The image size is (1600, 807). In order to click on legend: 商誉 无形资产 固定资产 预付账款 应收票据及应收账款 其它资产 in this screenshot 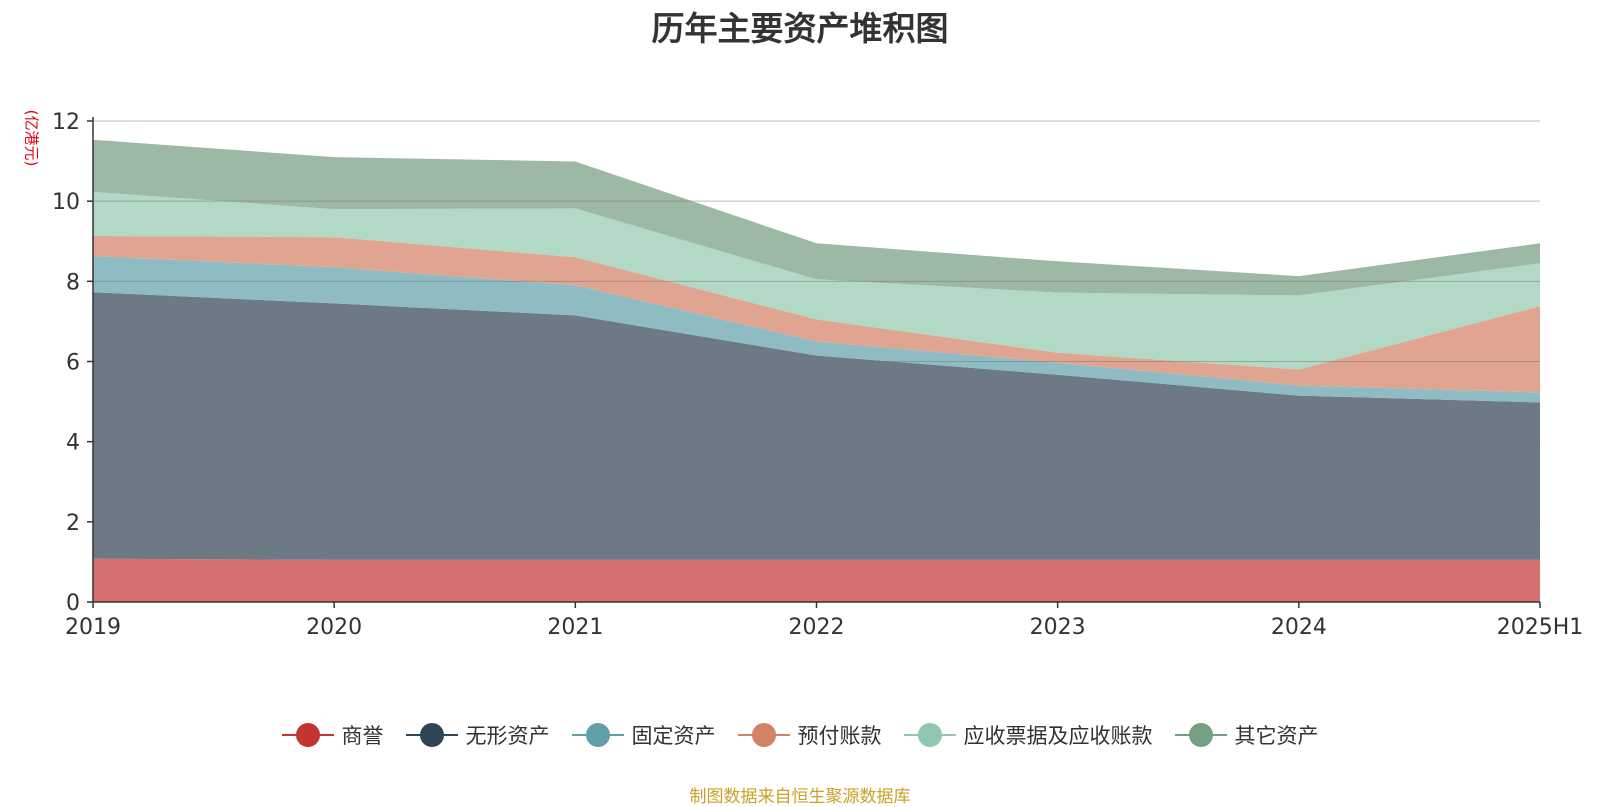, I will do `click(800, 735)`.